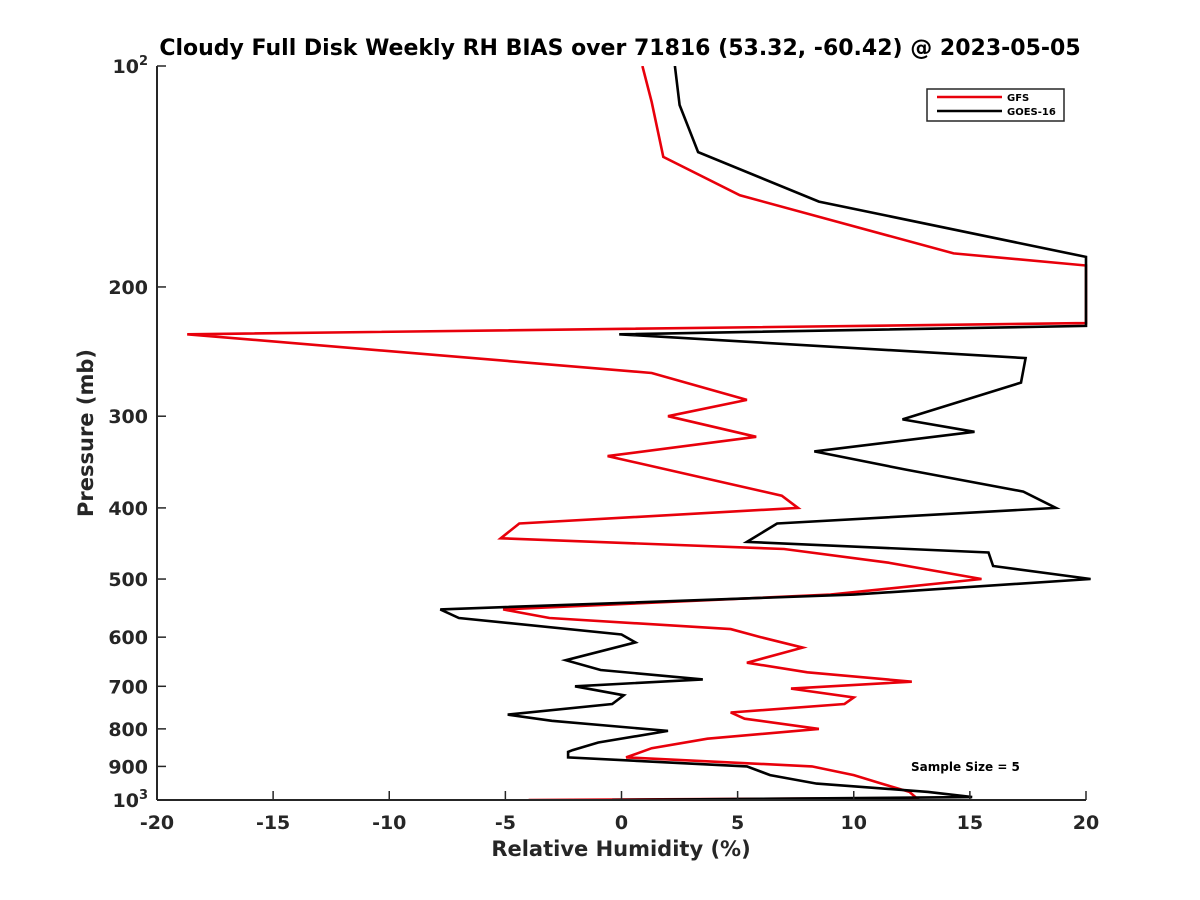 Image resolution: width=1200 pixels, height=900 pixels. Describe the element at coordinates (389, 823) in the screenshot. I see `x-tick-label: -10` at that location.